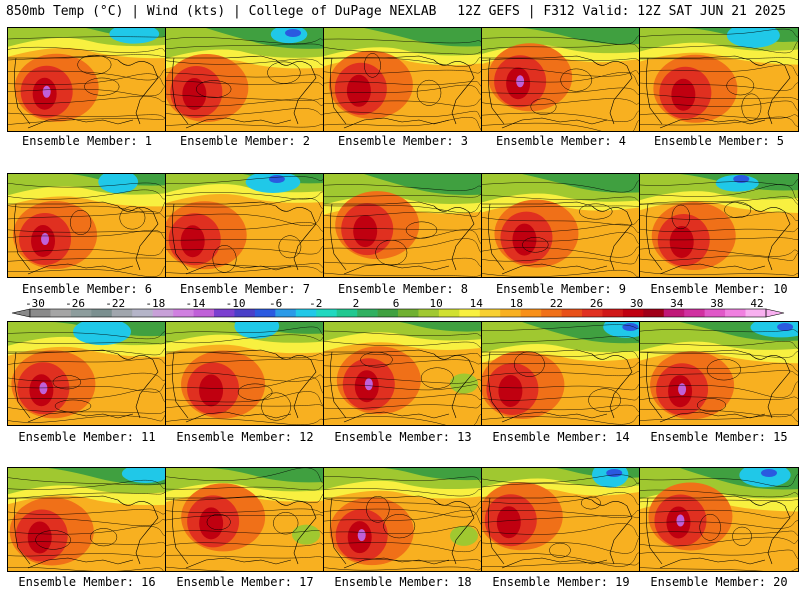 The height and width of the screenshot is (600, 800). I want to click on colorbar-tick-label: 6, so click(396, 304).